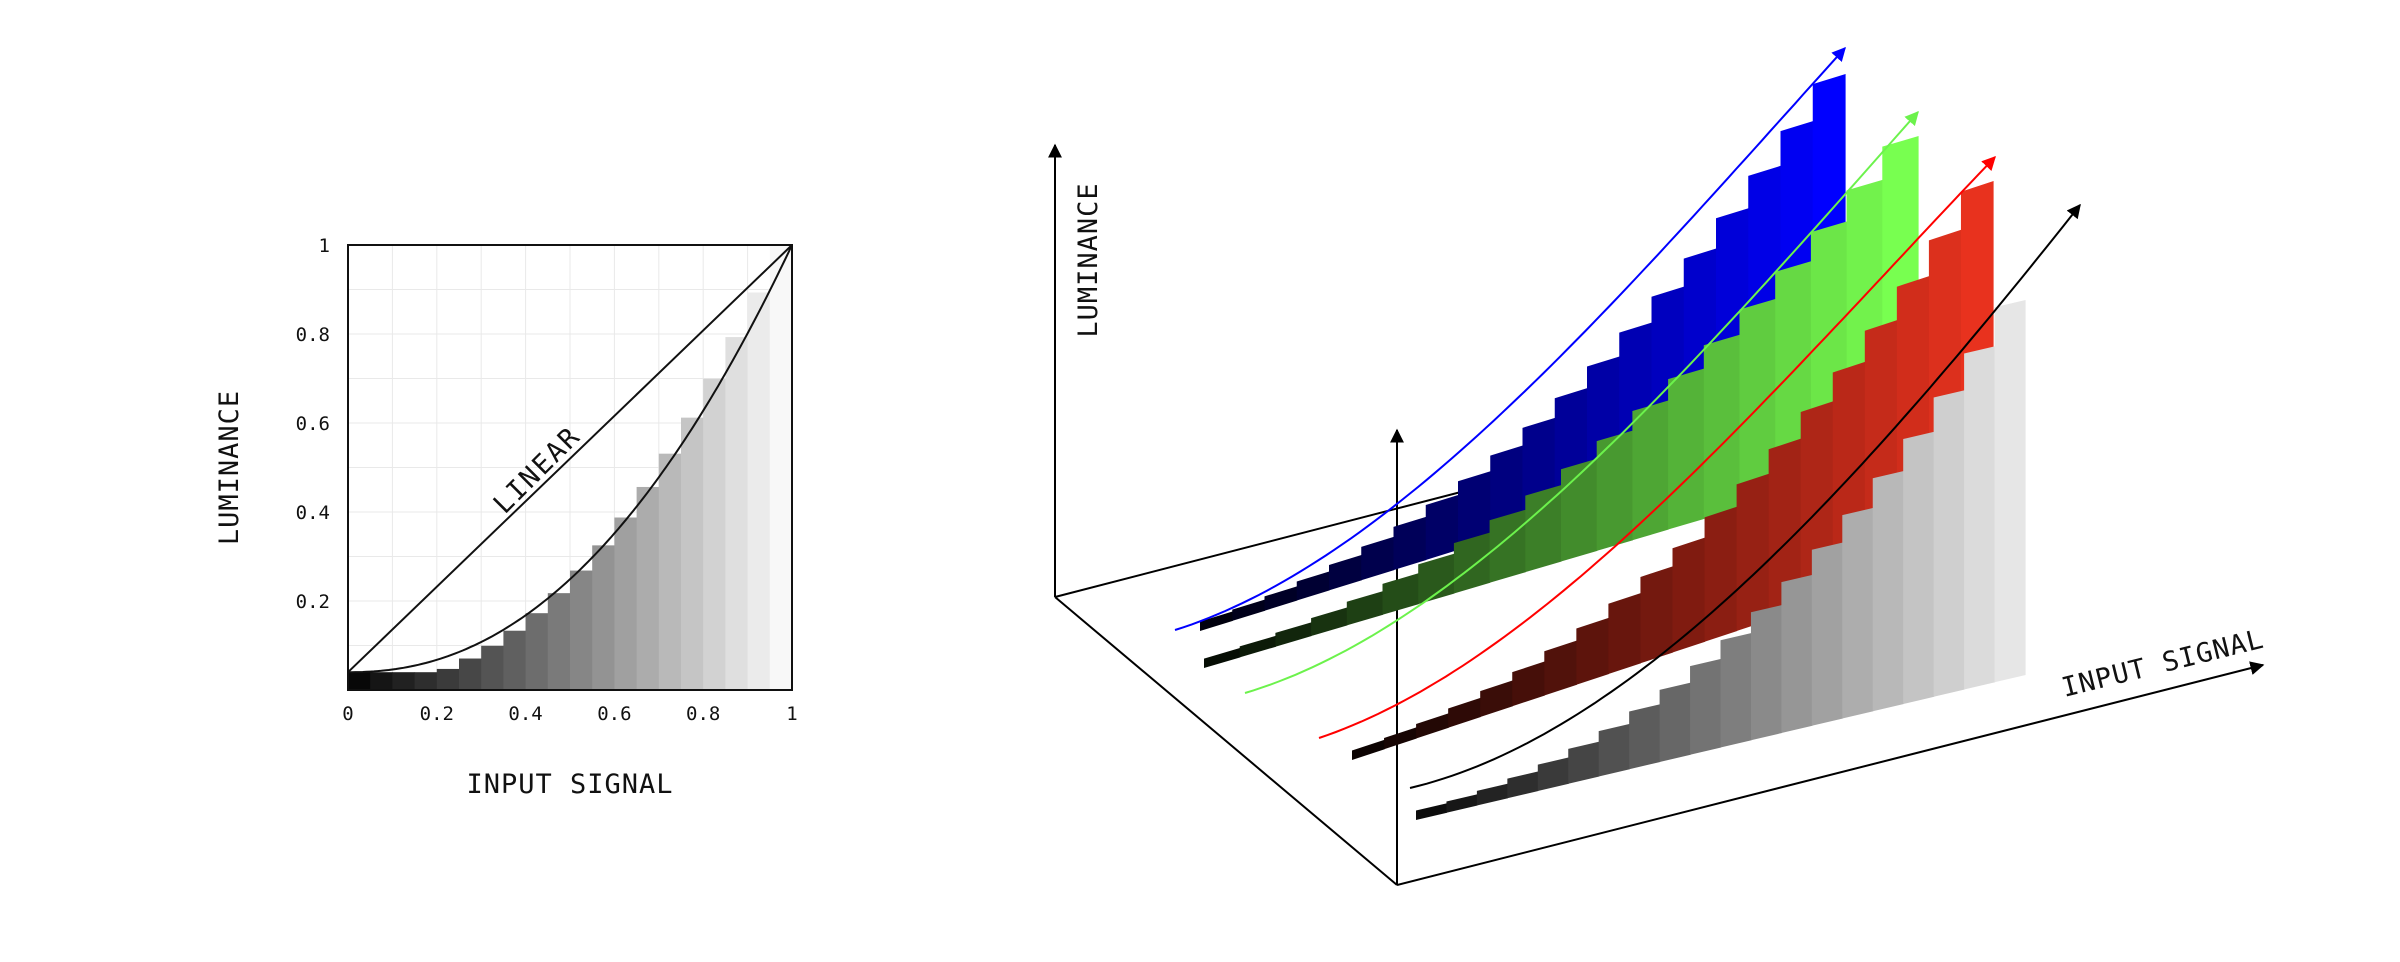  Describe the element at coordinates (569, 714) in the screenshot. I see `x-tick-labels: 0 0.2 0.4 0.6 0.8 1` at that location.